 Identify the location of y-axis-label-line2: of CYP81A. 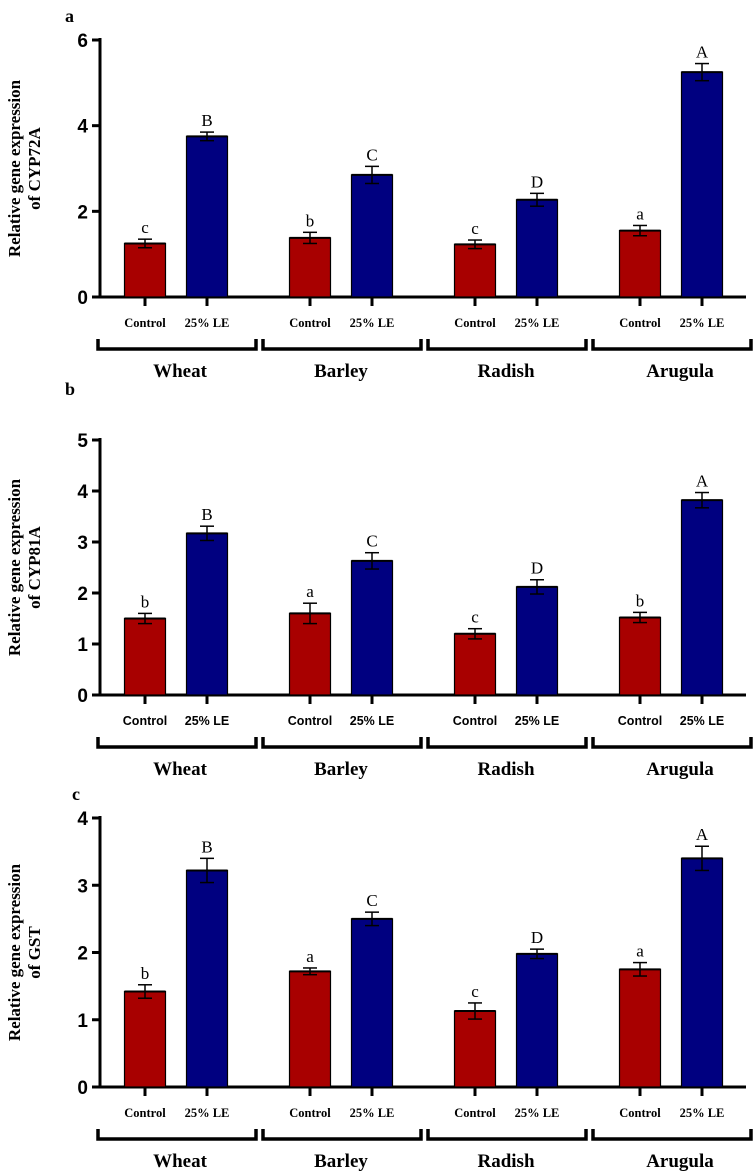
(34, 566).